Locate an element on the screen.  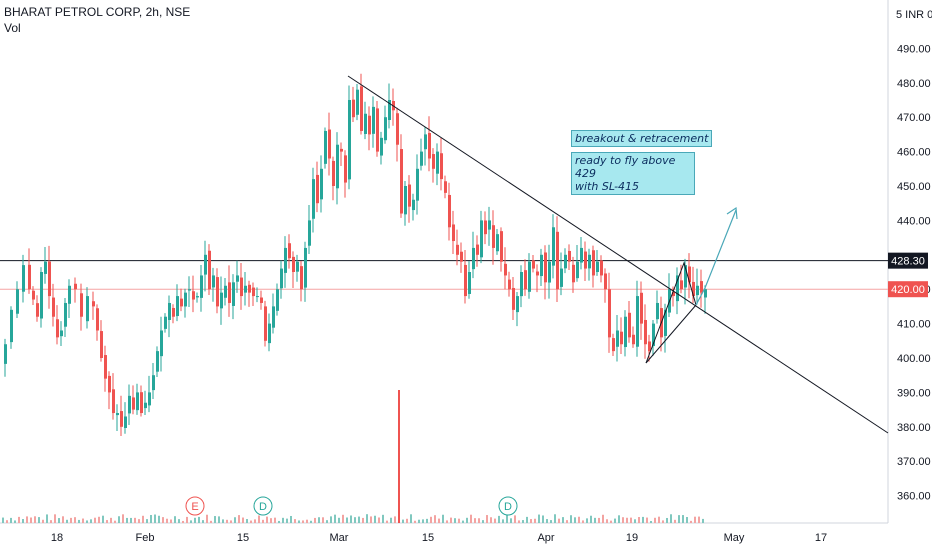
breakout-wedge is located at coordinates (671, 312).